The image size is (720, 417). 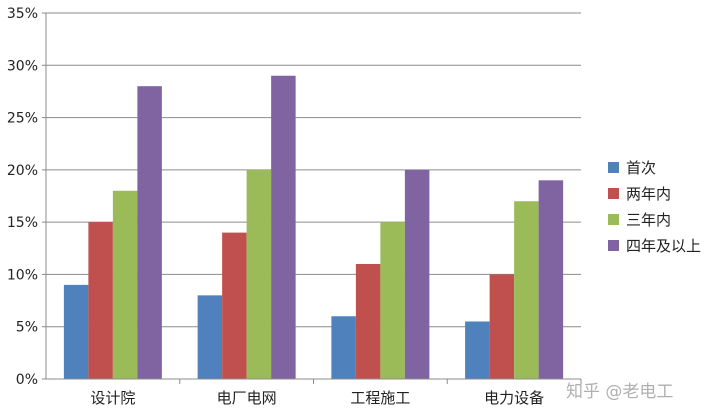 I want to click on legend-label: 两年内, so click(x=648, y=194).